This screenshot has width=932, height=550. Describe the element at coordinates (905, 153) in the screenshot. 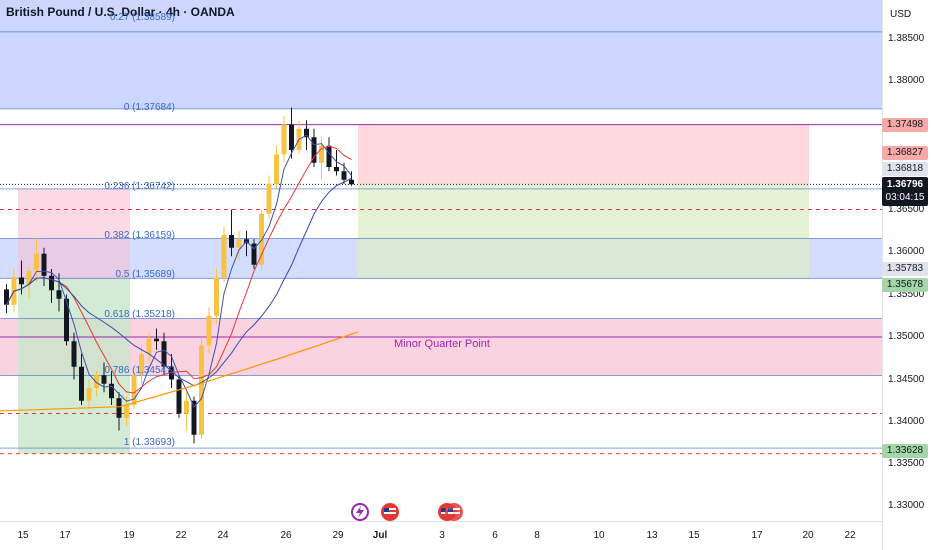

I see `price-badge: 1.36827` at that location.